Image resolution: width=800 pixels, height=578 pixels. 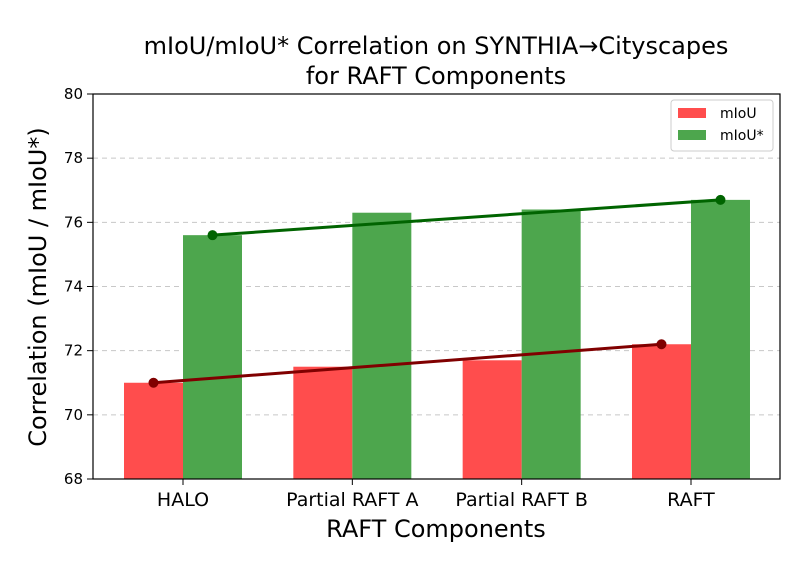 I want to click on y-tick-label: 72, so click(x=73, y=351).